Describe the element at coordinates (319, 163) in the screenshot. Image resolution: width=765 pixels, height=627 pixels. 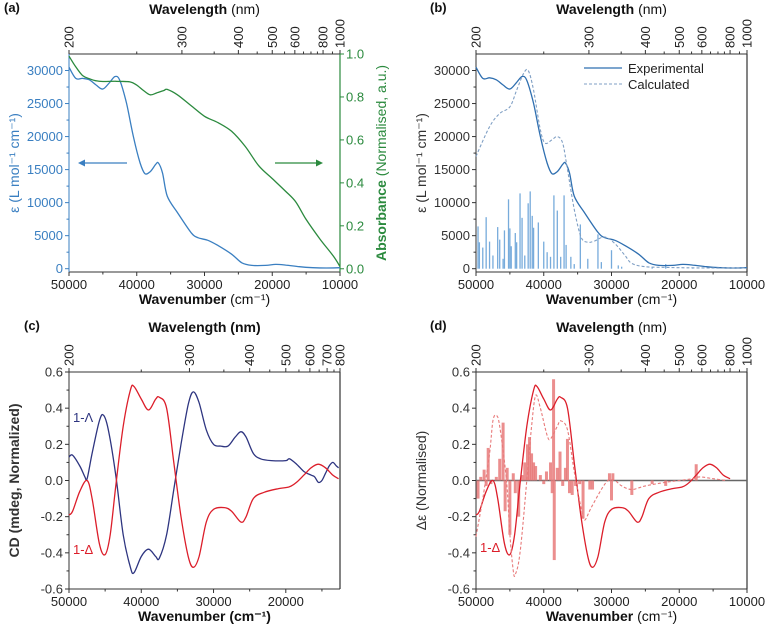
I see `arrow-right-head-icon` at that location.